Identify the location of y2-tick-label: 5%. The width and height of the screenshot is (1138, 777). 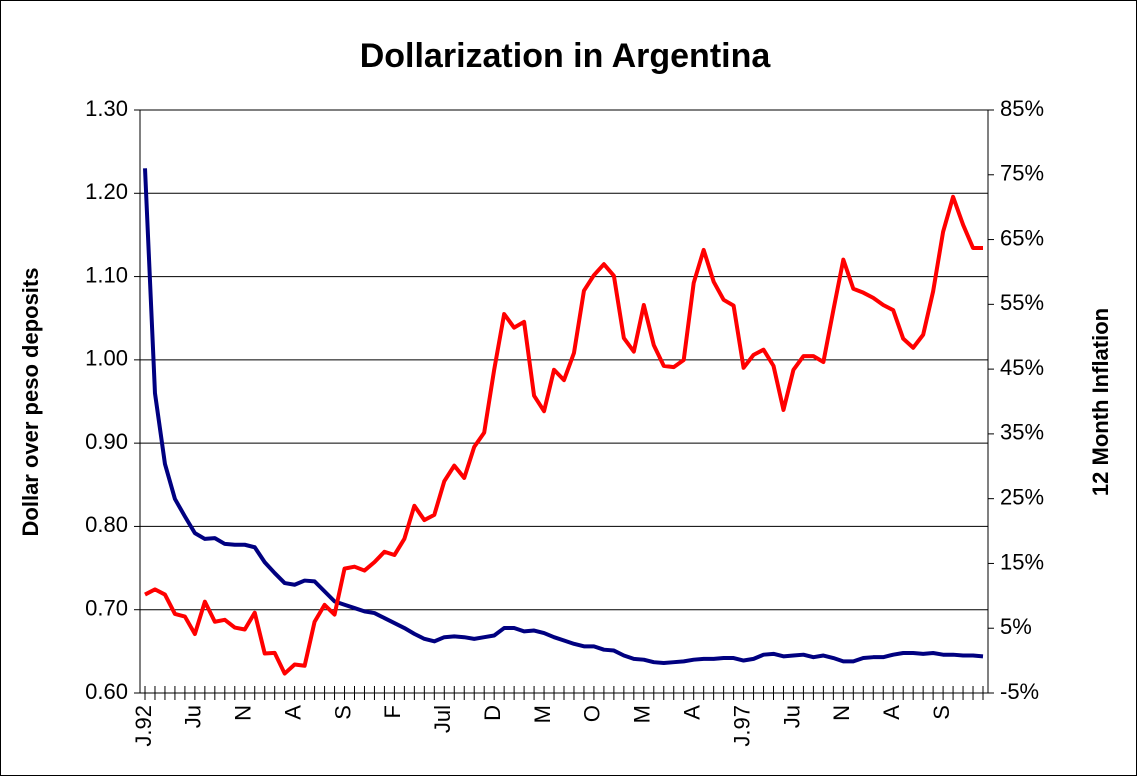
(1016, 626).